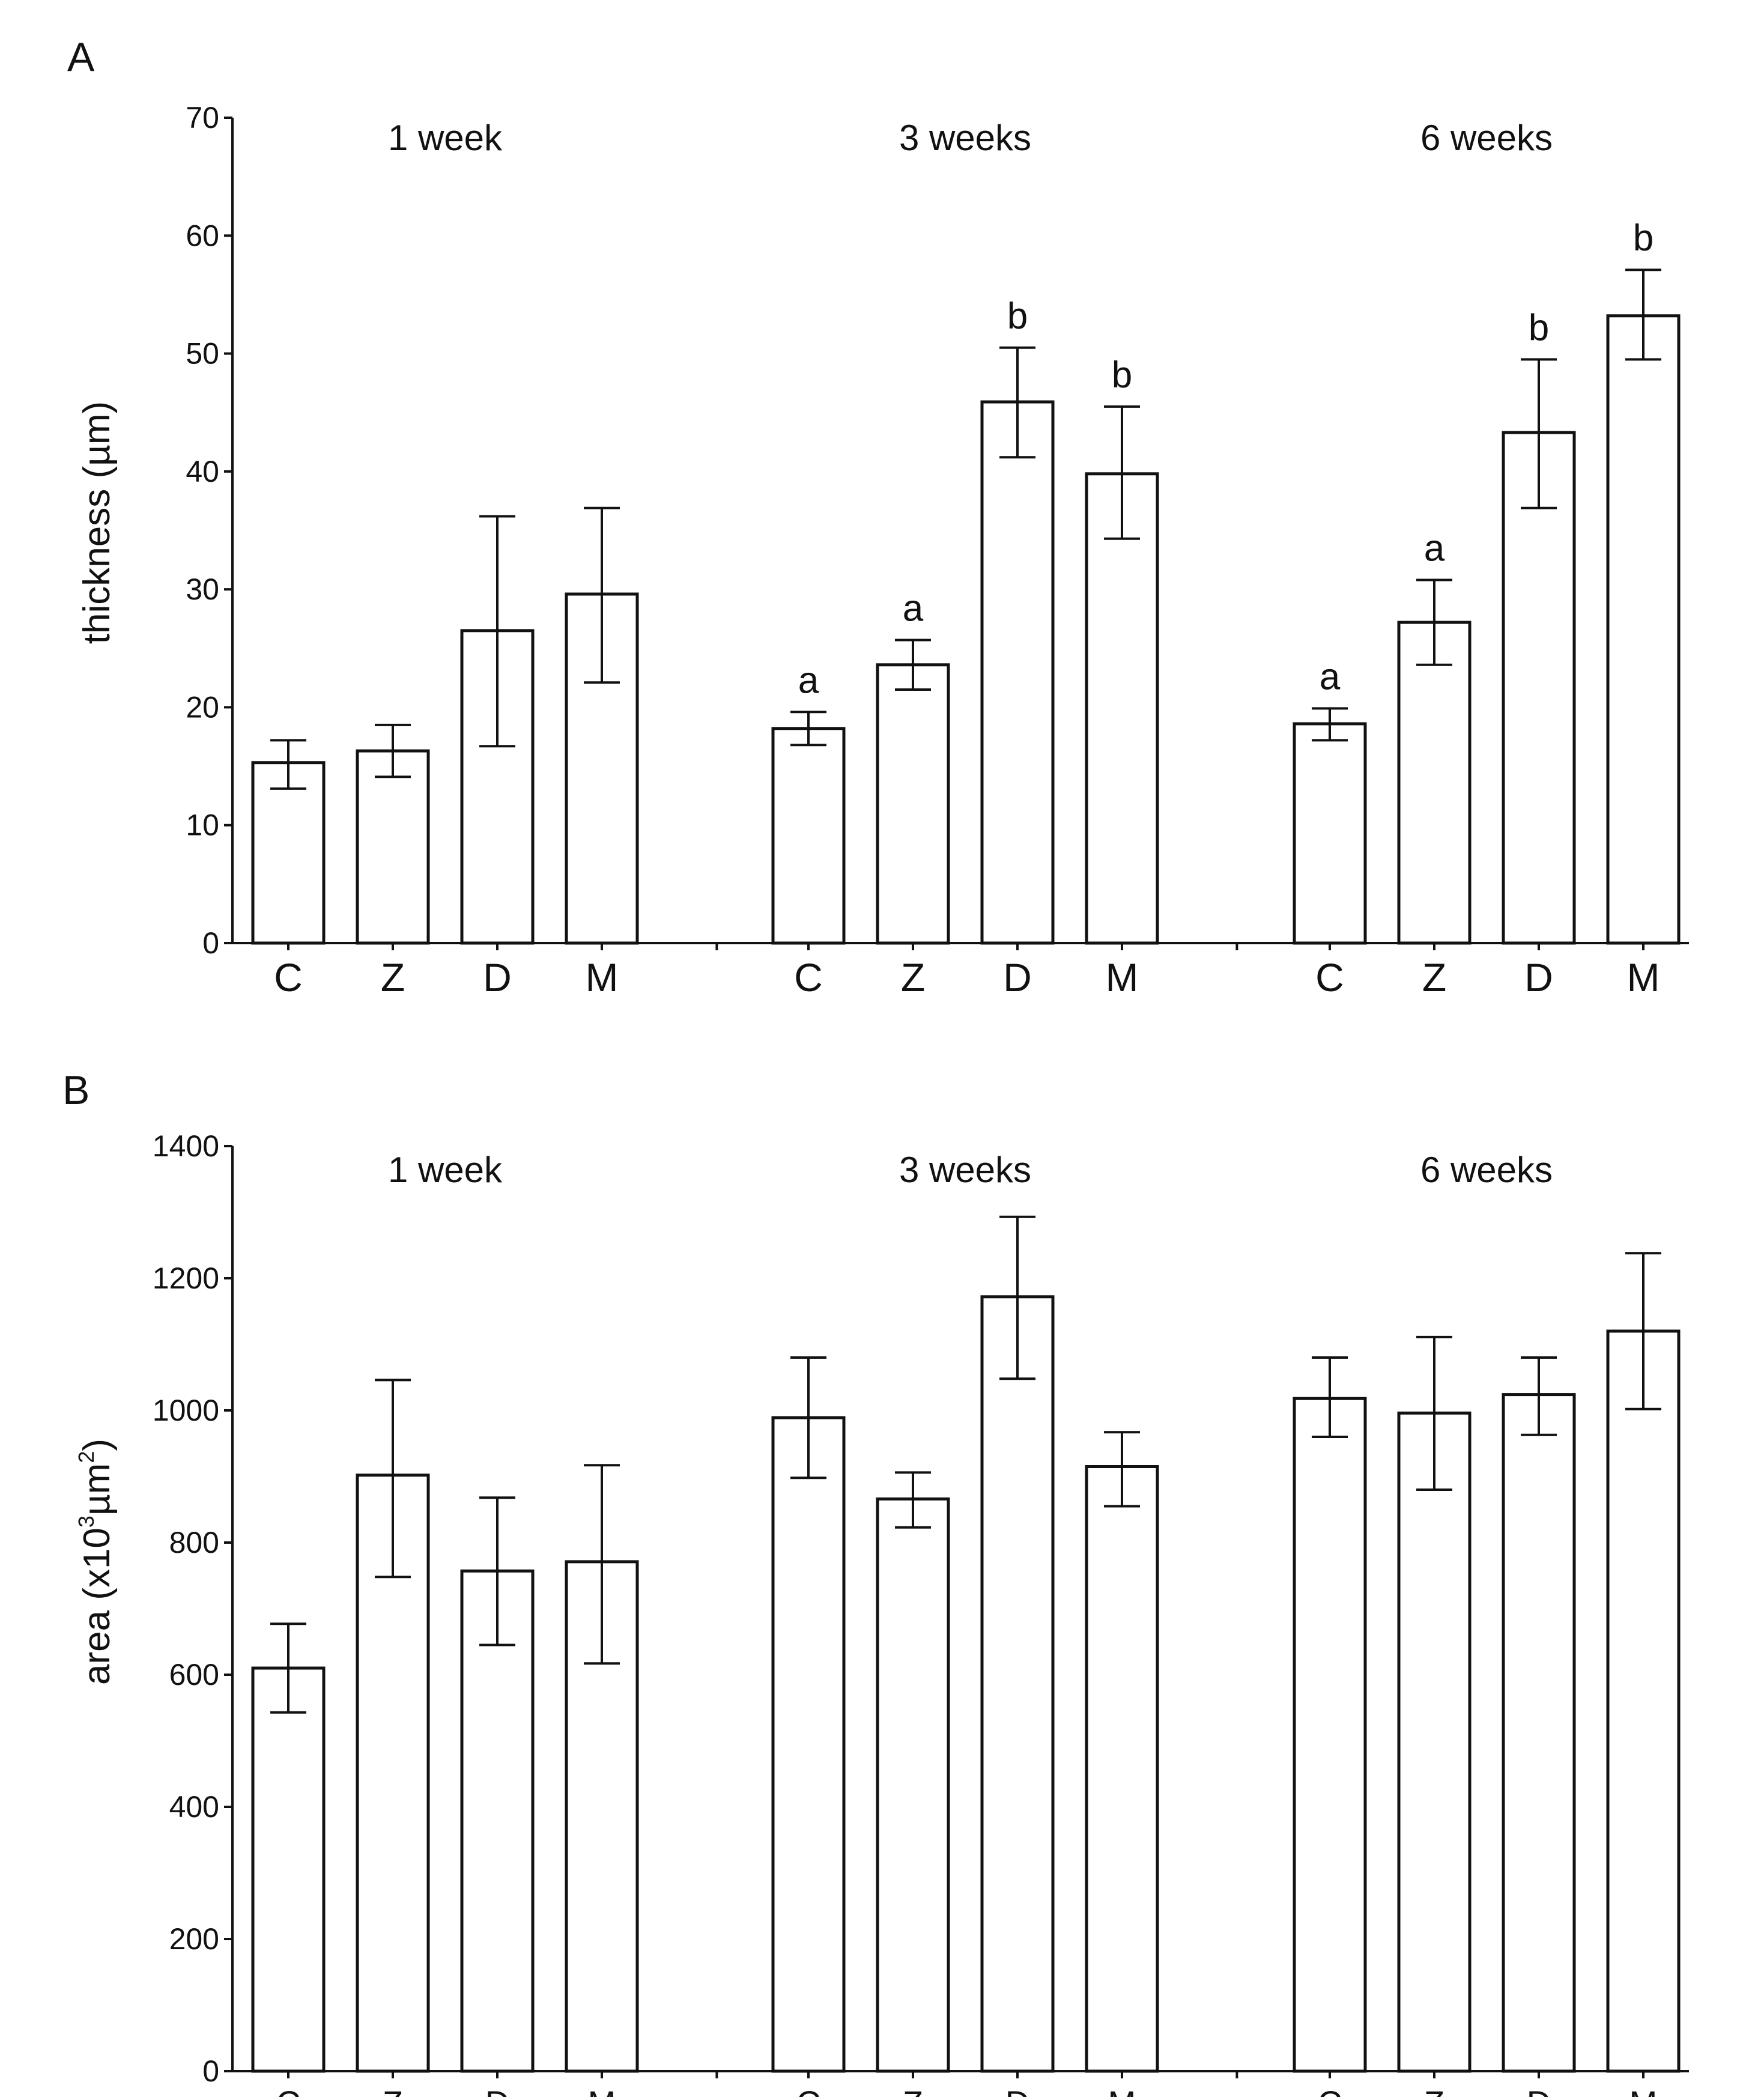 The height and width of the screenshot is (2100, 1743). Describe the element at coordinates (97, 1445) in the screenshot. I see `panel-b-y-title-end: )` at that location.